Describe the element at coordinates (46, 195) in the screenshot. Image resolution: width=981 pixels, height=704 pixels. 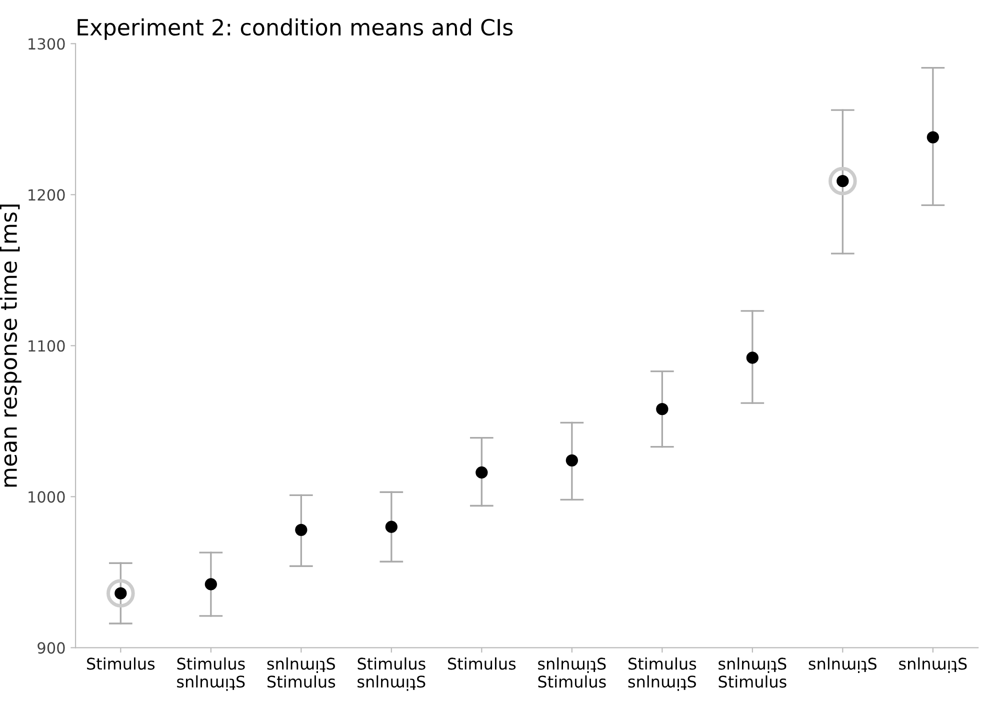
I see `y-tick-label: 1200` at that location.